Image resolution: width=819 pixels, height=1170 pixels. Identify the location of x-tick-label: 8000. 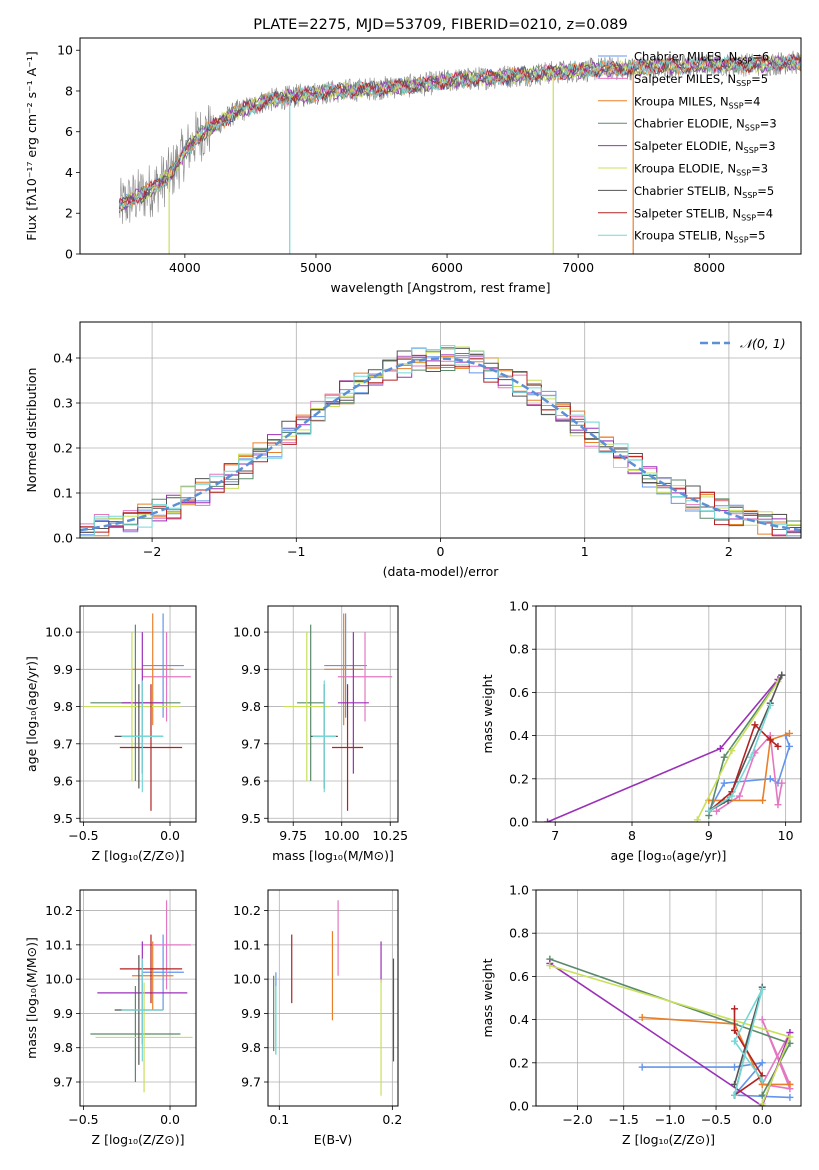
(709, 267).